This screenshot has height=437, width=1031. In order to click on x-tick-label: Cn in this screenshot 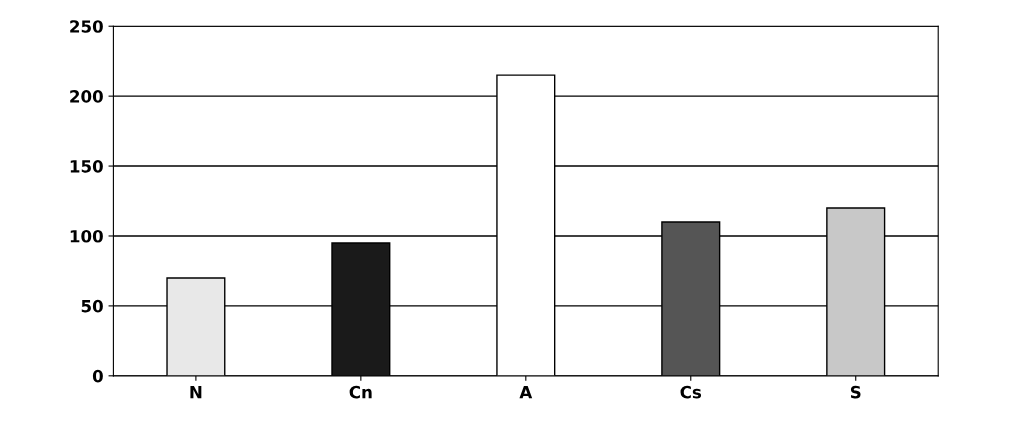, I will do `click(360, 392)`.